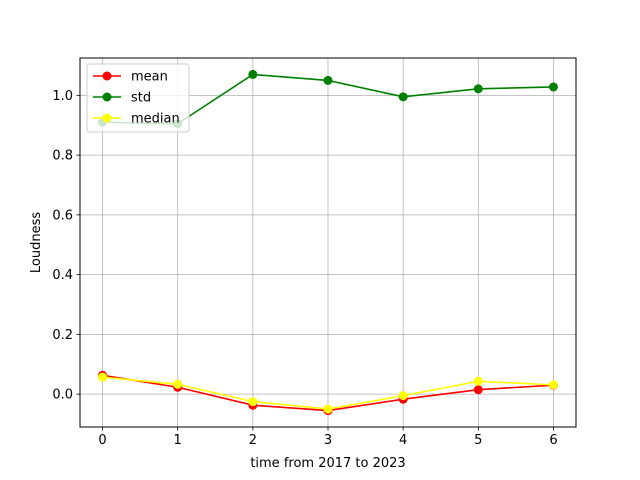  Describe the element at coordinates (478, 440) in the screenshot. I see `x-tick-label: 5` at that location.